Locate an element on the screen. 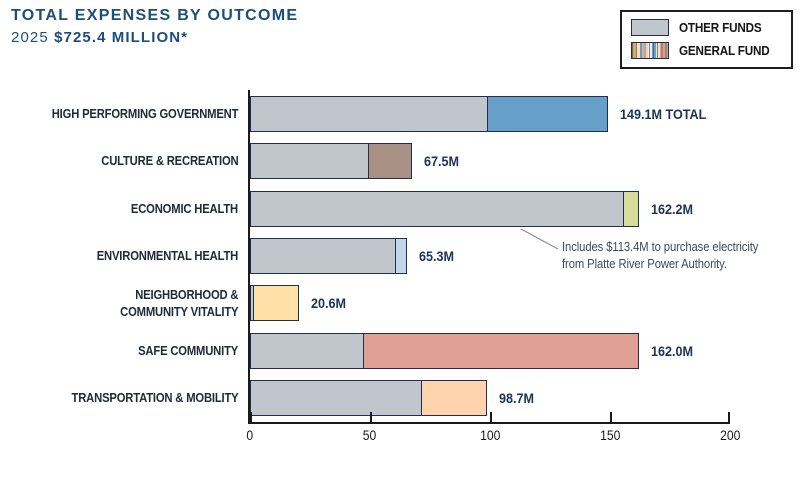 The width and height of the screenshot is (807, 480). legend-item-other-funds: OTHER FUNDS is located at coordinates (705, 27).